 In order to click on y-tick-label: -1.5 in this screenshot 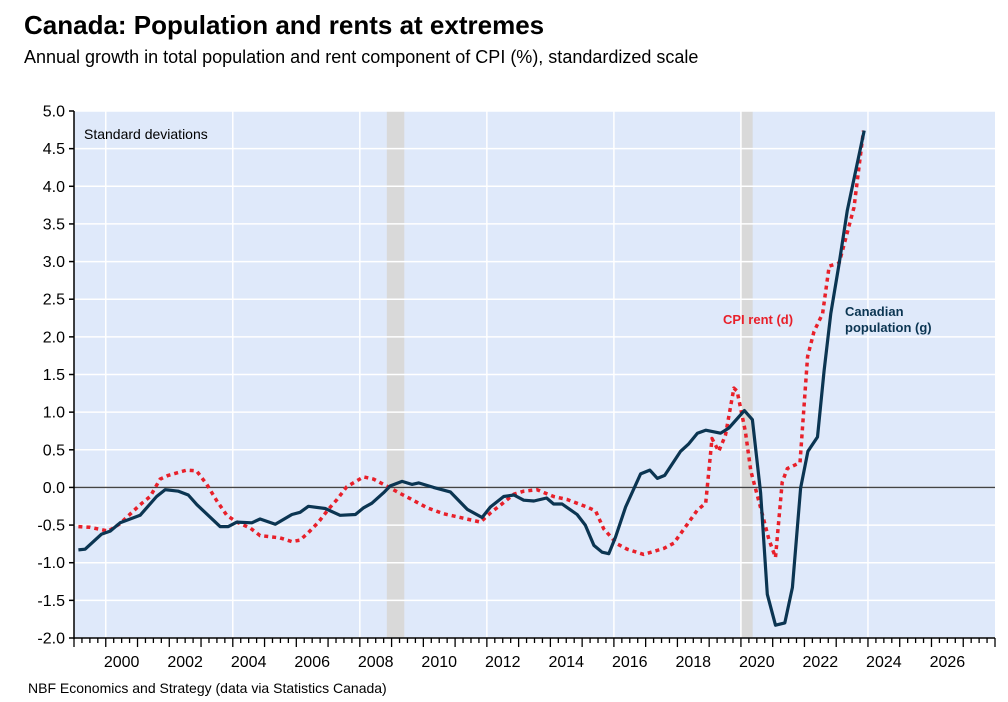, I will do `click(51, 601)`.